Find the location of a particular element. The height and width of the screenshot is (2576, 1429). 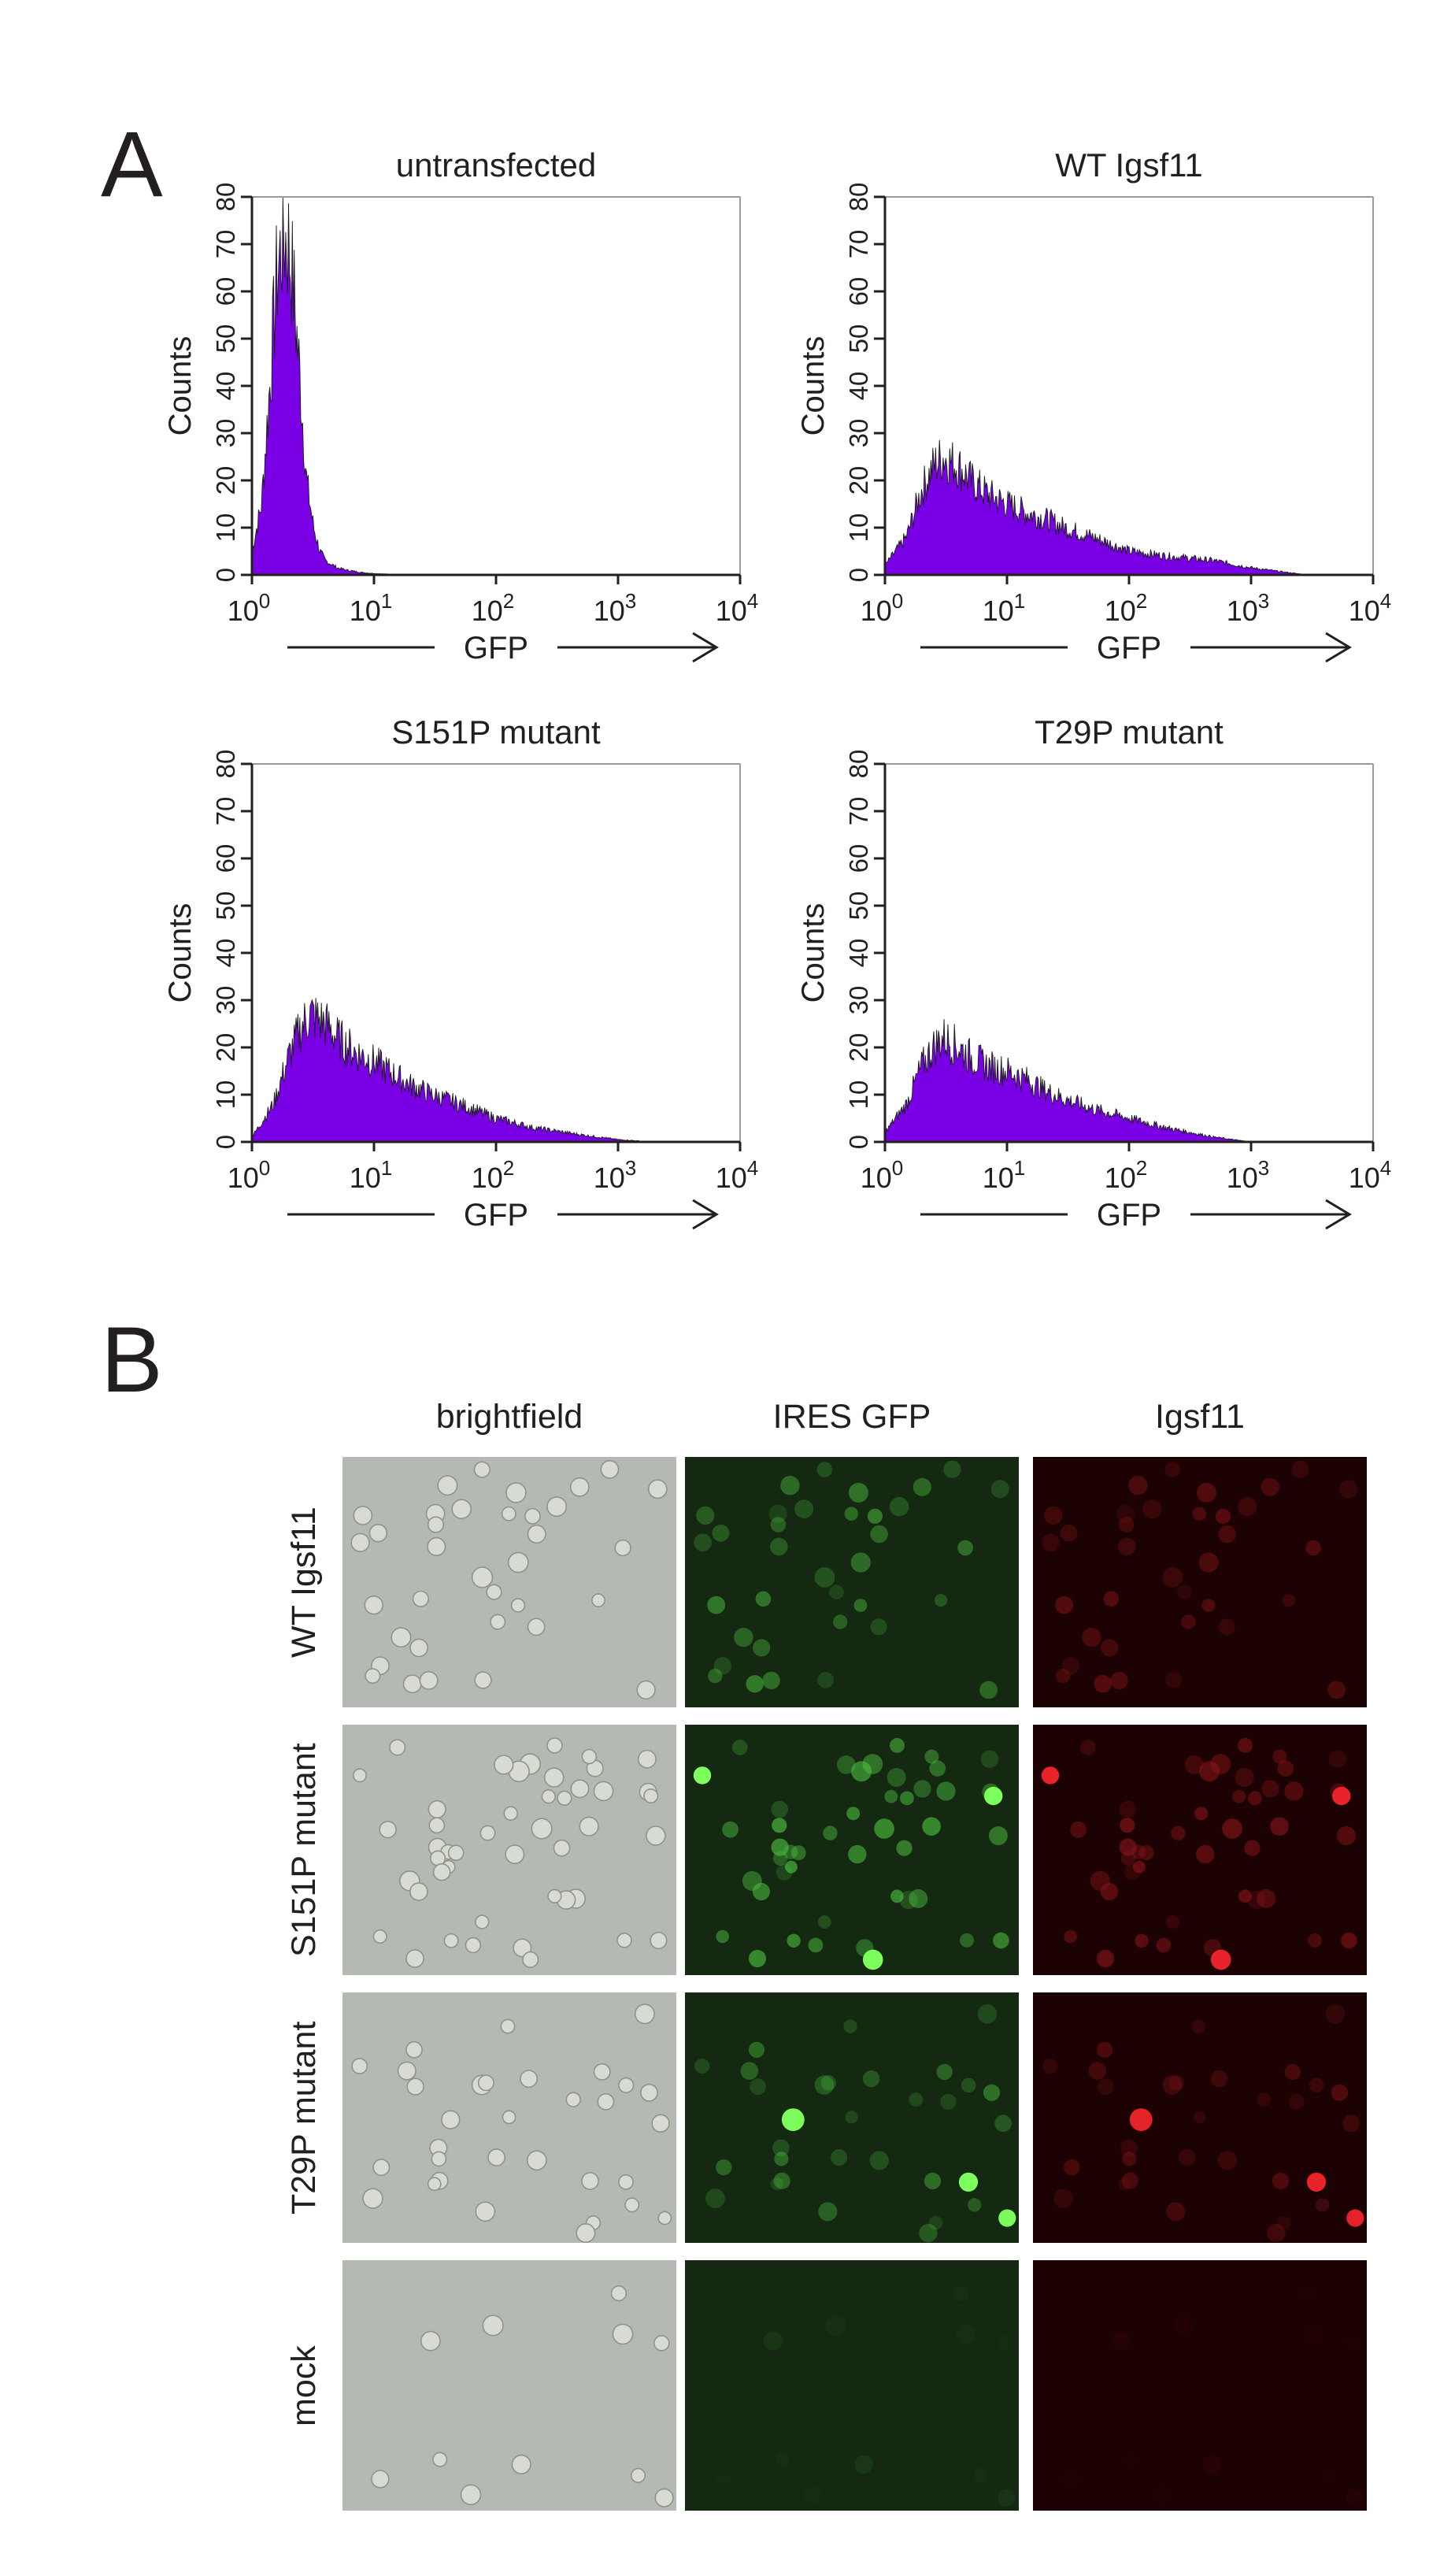

x-tick-label: 10² is located at coordinates (1126, 608).